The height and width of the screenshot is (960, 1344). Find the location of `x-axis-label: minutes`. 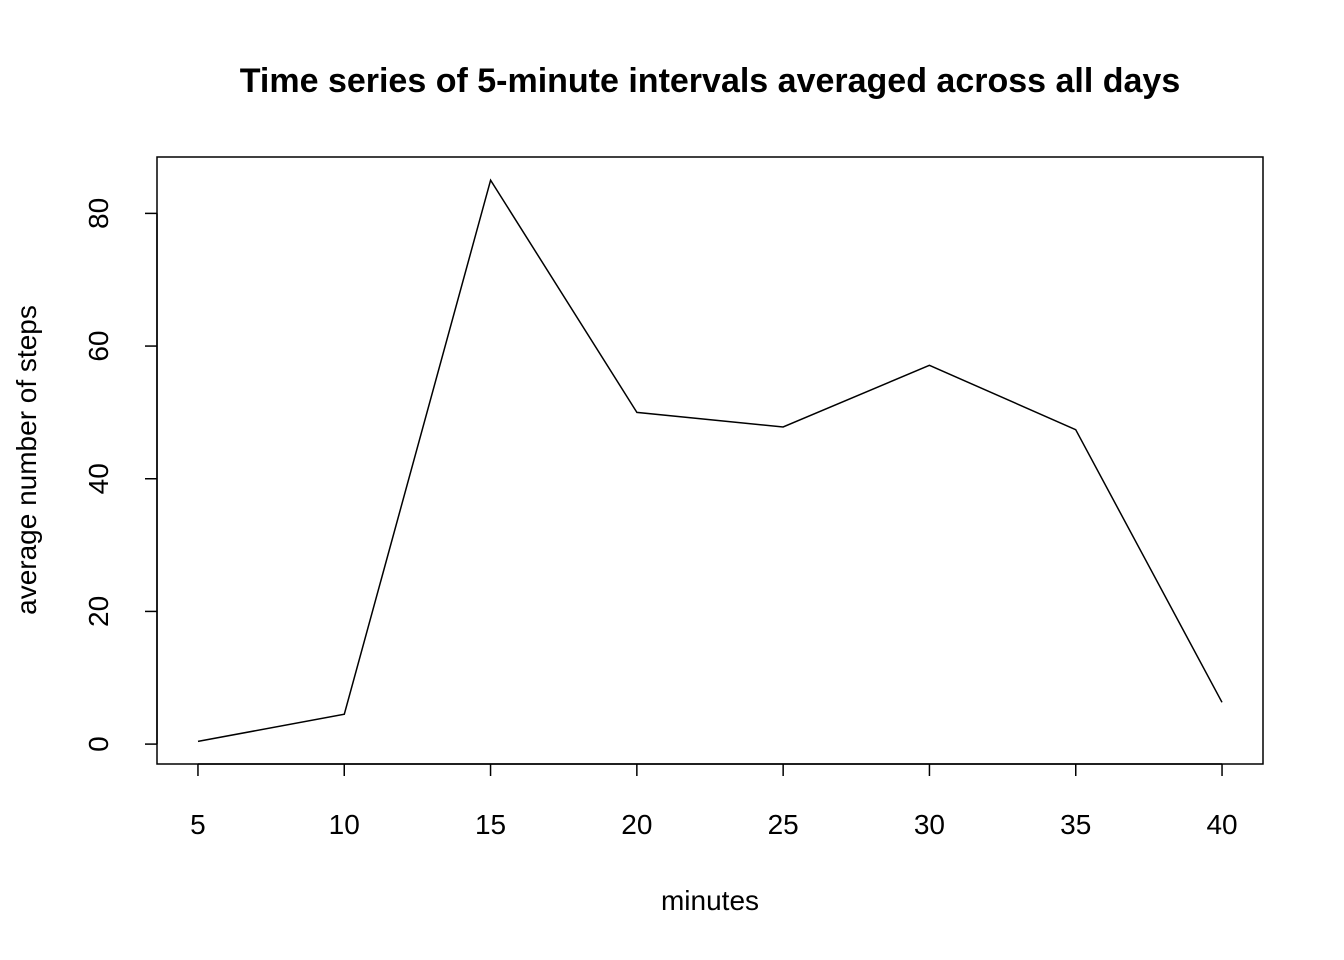

x-axis-label: minutes is located at coordinates (710, 900).